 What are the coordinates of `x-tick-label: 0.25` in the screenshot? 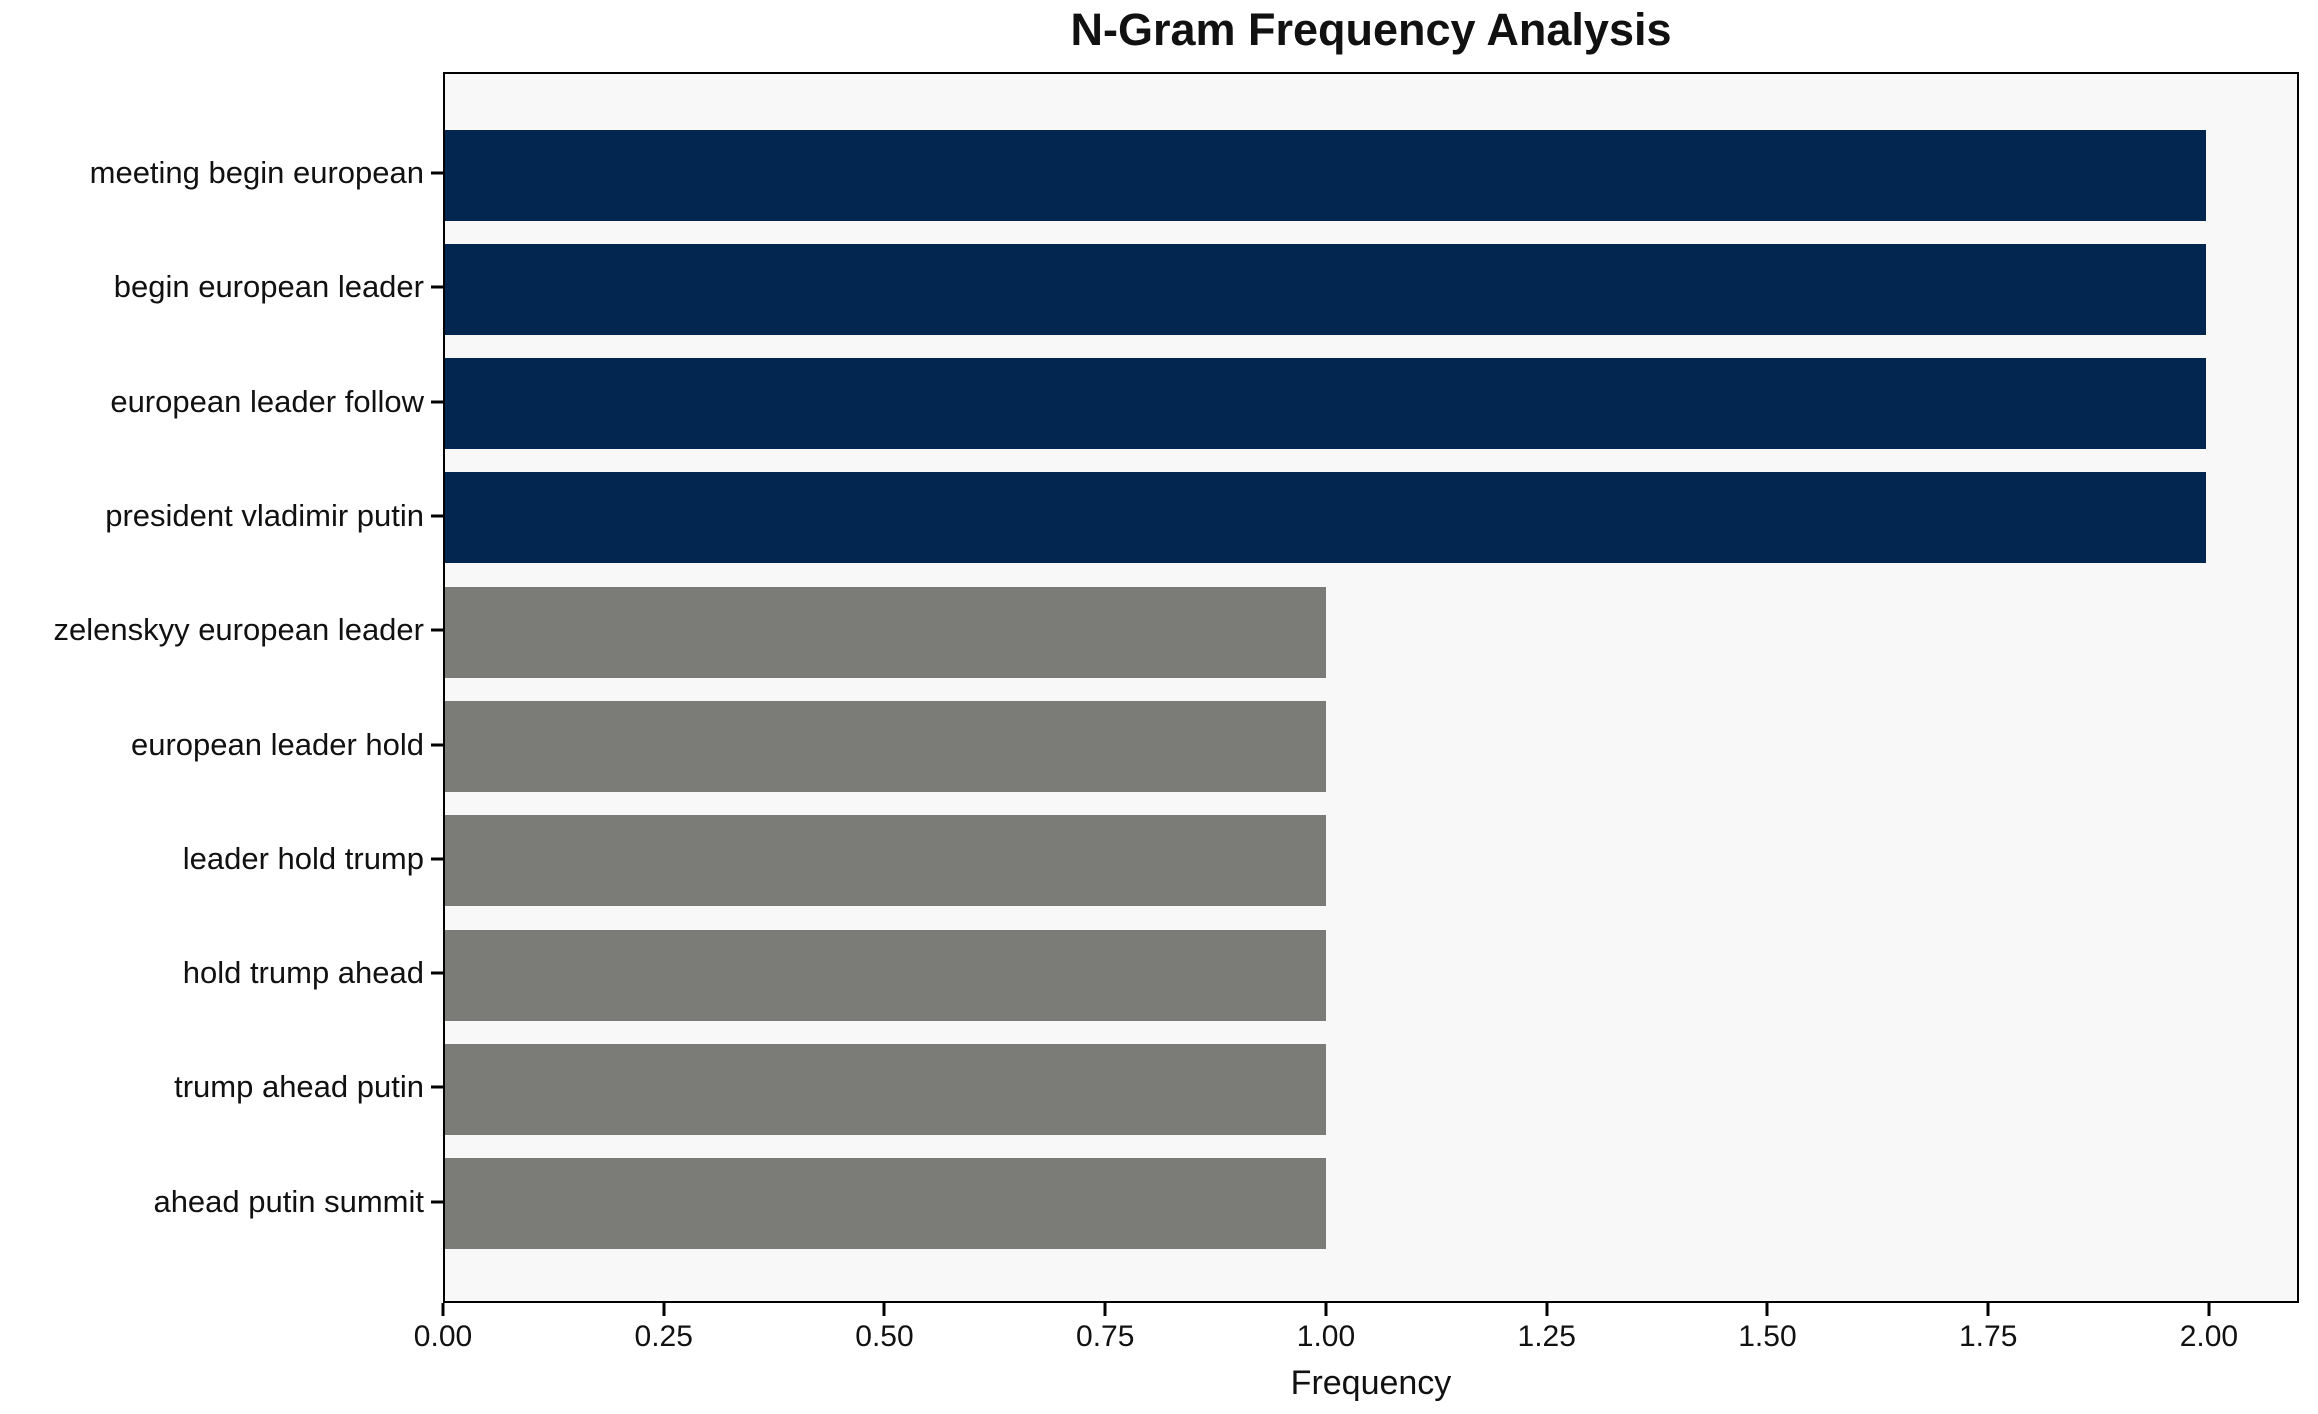 It's located at (663, 1336).